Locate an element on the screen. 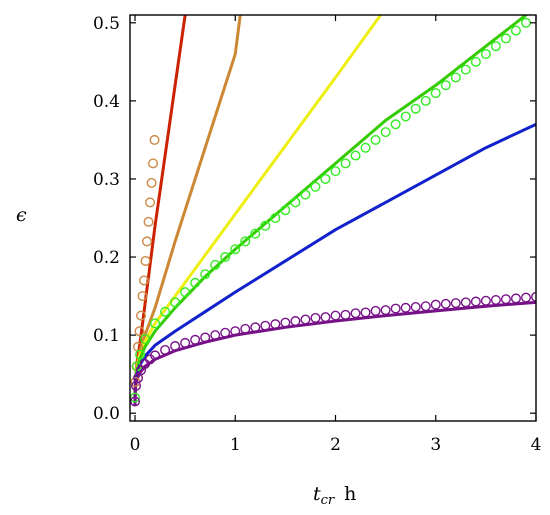 The image size is (550, 515). y-tick-label: 0.5 is located at coordinates (106, 24).